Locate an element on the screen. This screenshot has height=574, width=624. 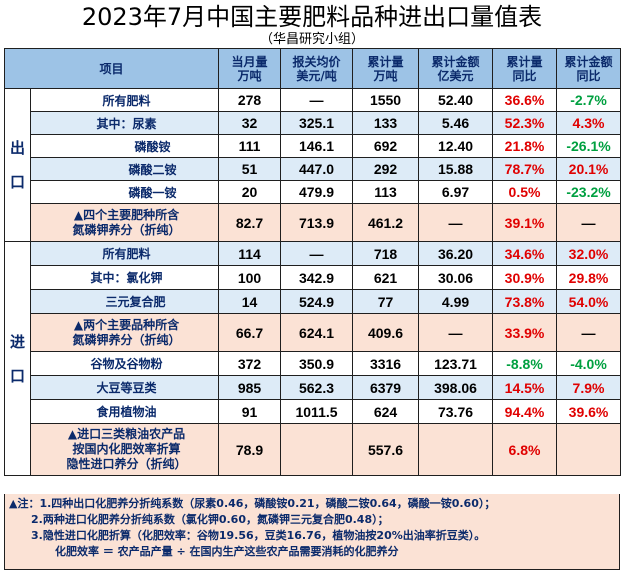
row-name: 其中：尿素 is located at coordinates (124, 123).